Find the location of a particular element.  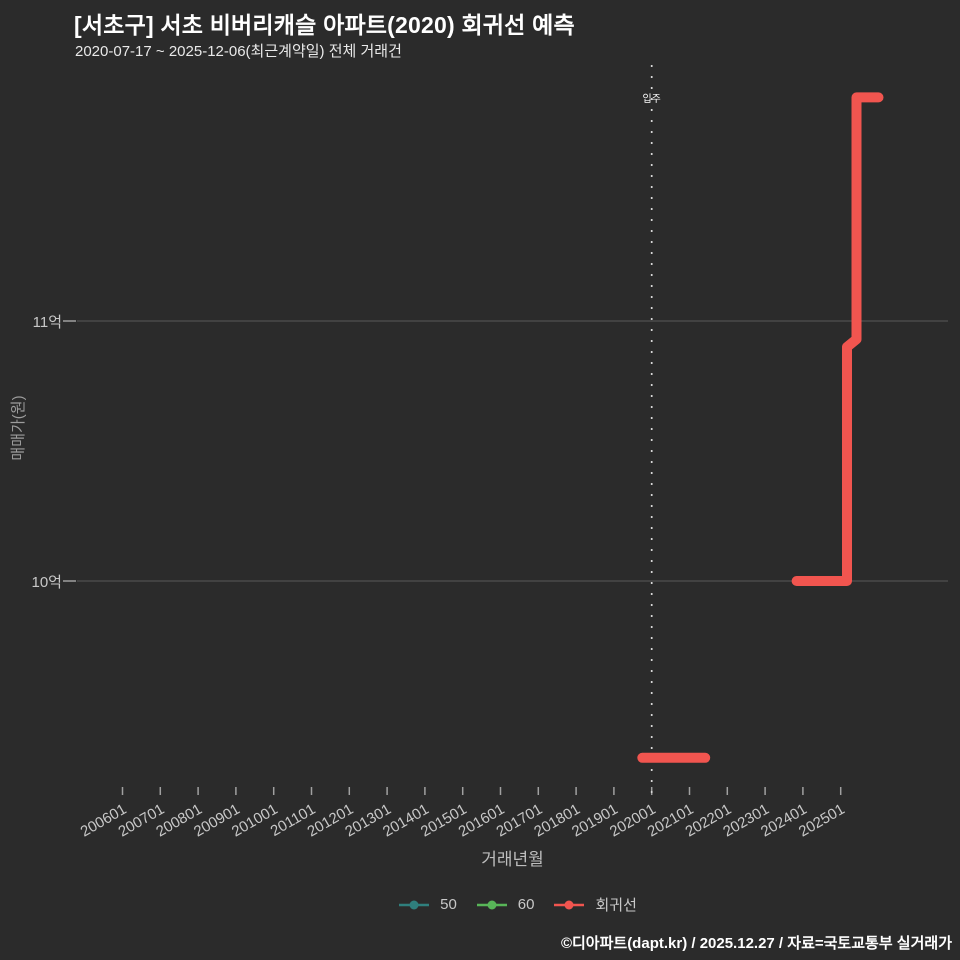

legend-label: 60 is located at coordinates (526, 904).